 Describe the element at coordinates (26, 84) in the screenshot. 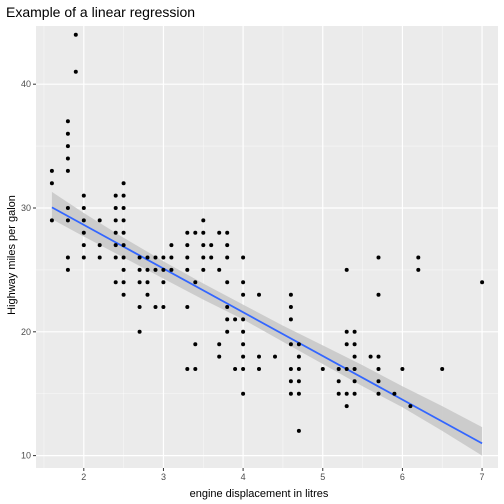

I see `y-tick-label: 40` at that location.